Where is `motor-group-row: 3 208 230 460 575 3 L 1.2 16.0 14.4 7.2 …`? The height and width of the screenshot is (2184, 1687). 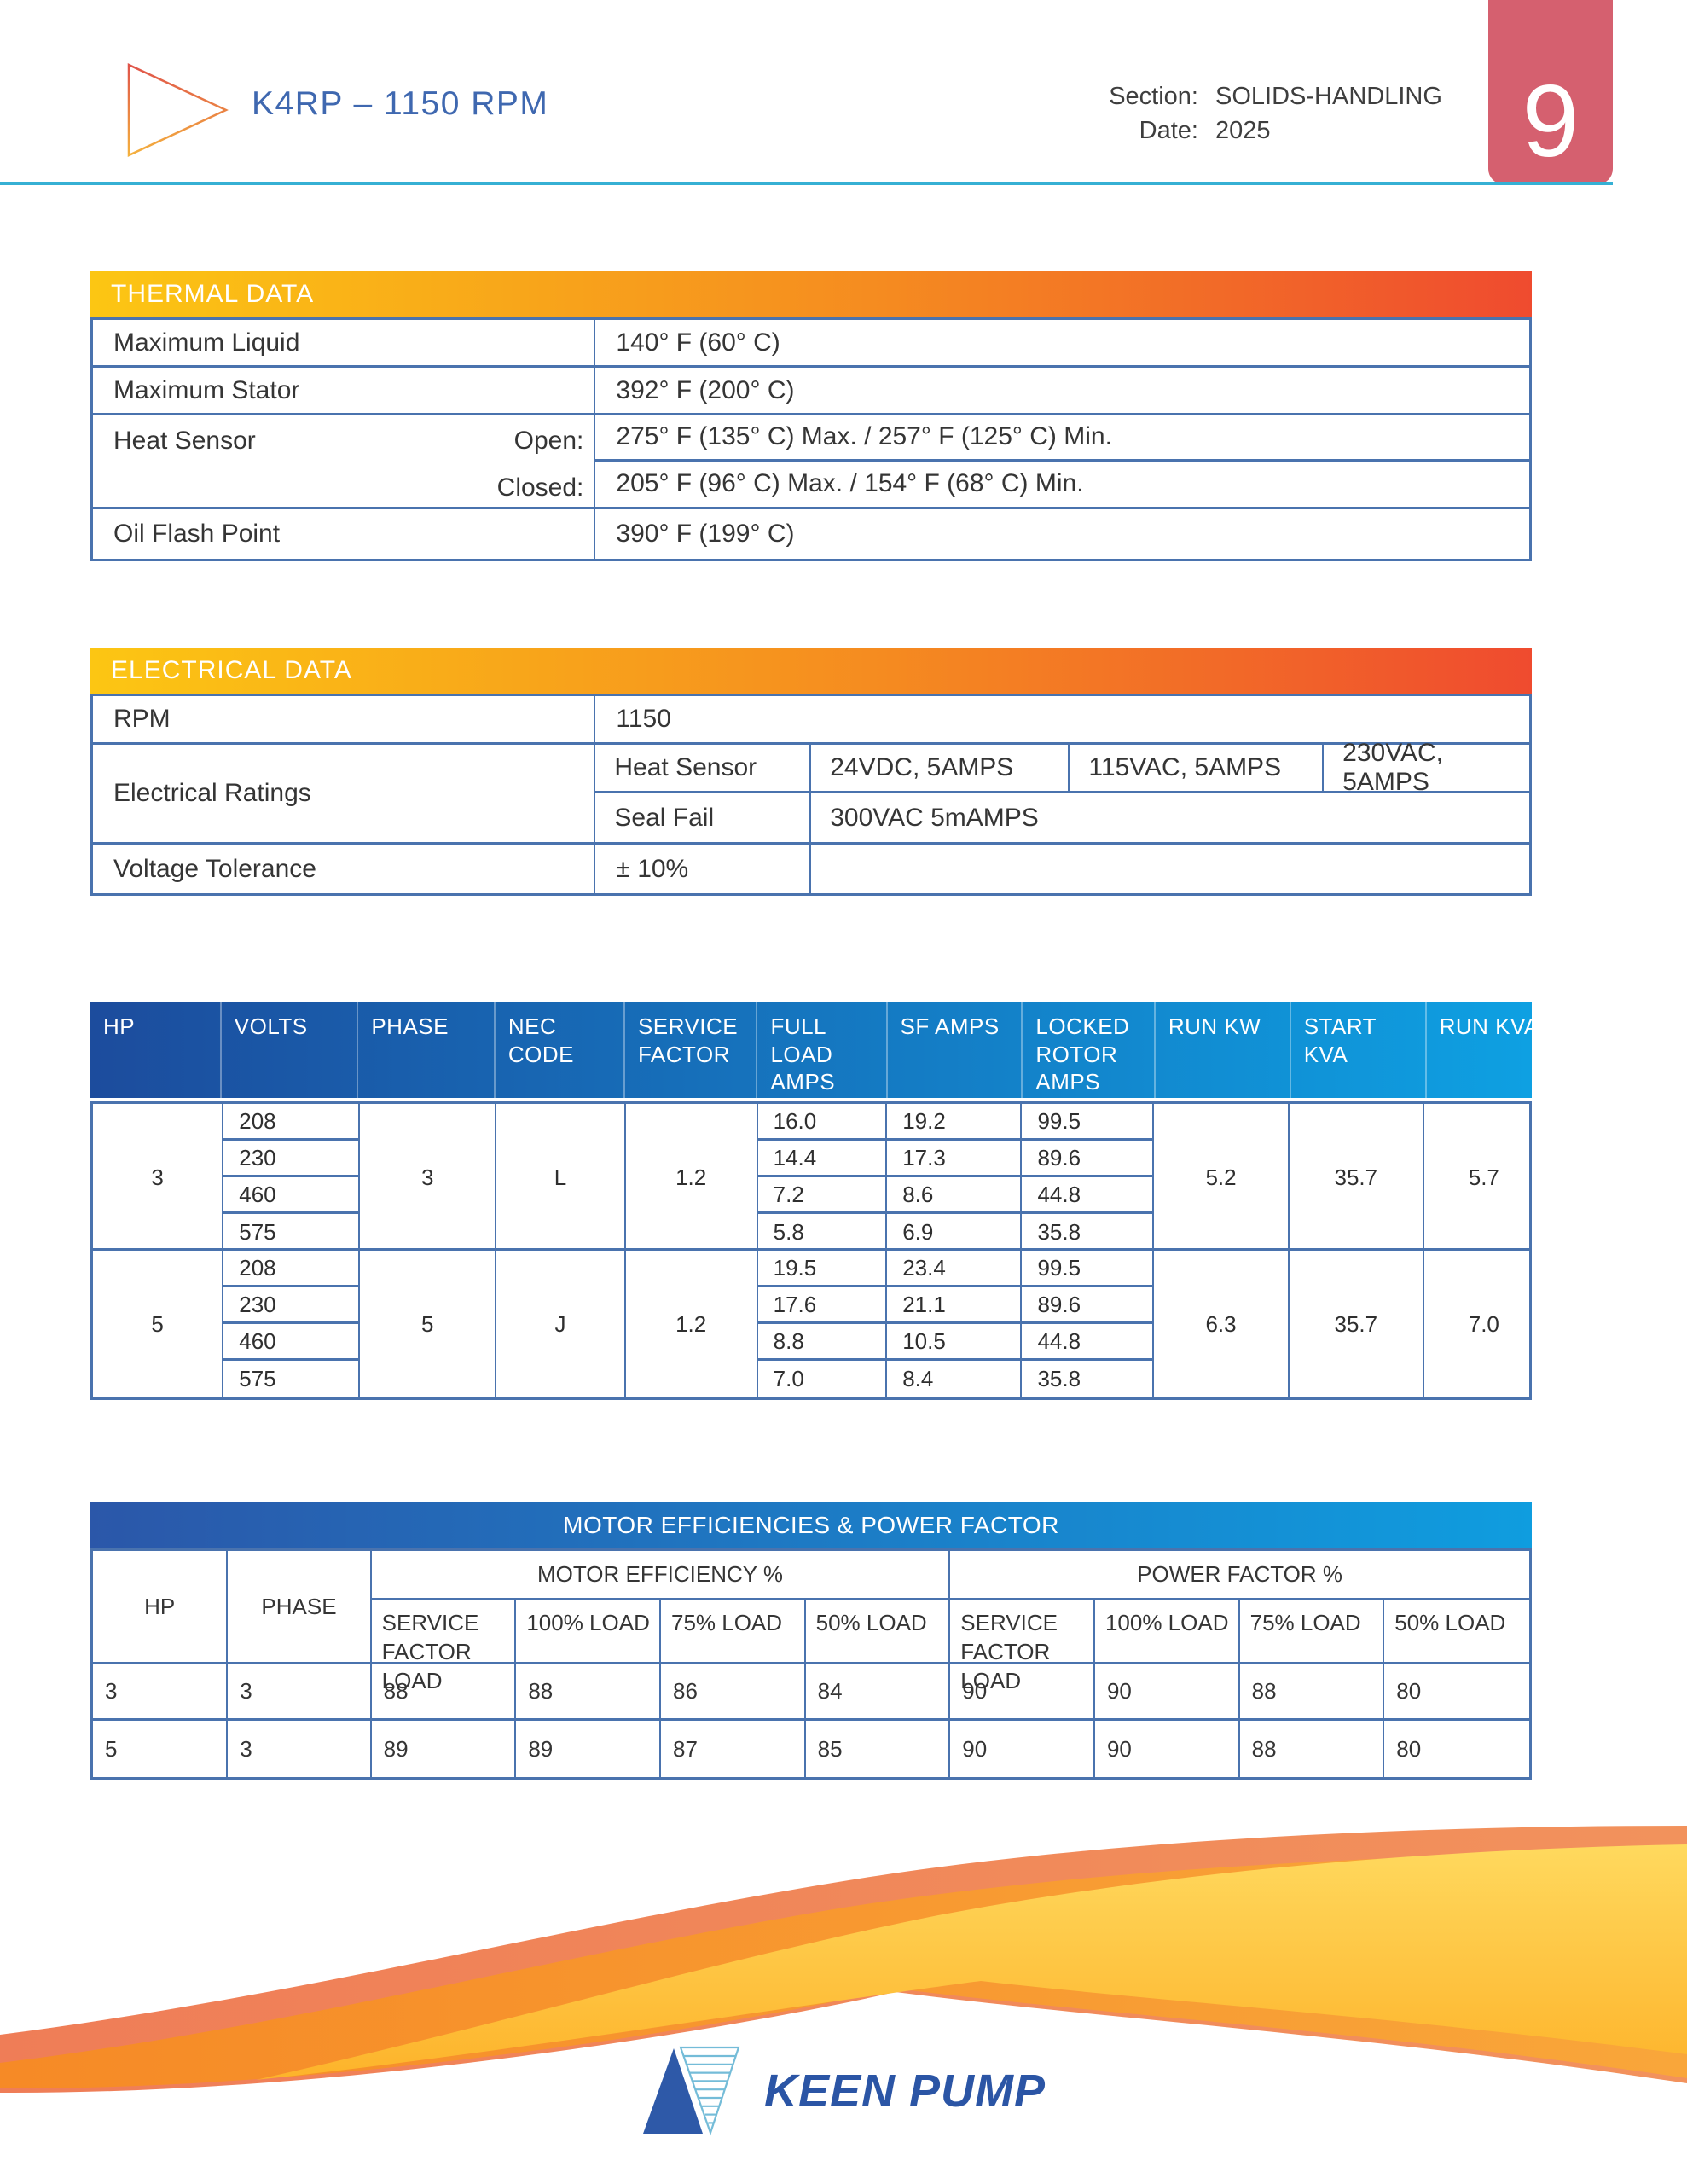 motor-group-row: 3 208 230 460 575 3 L 1.2 16.0 14.4 7.2 … is located at coordinates (811, 1177).